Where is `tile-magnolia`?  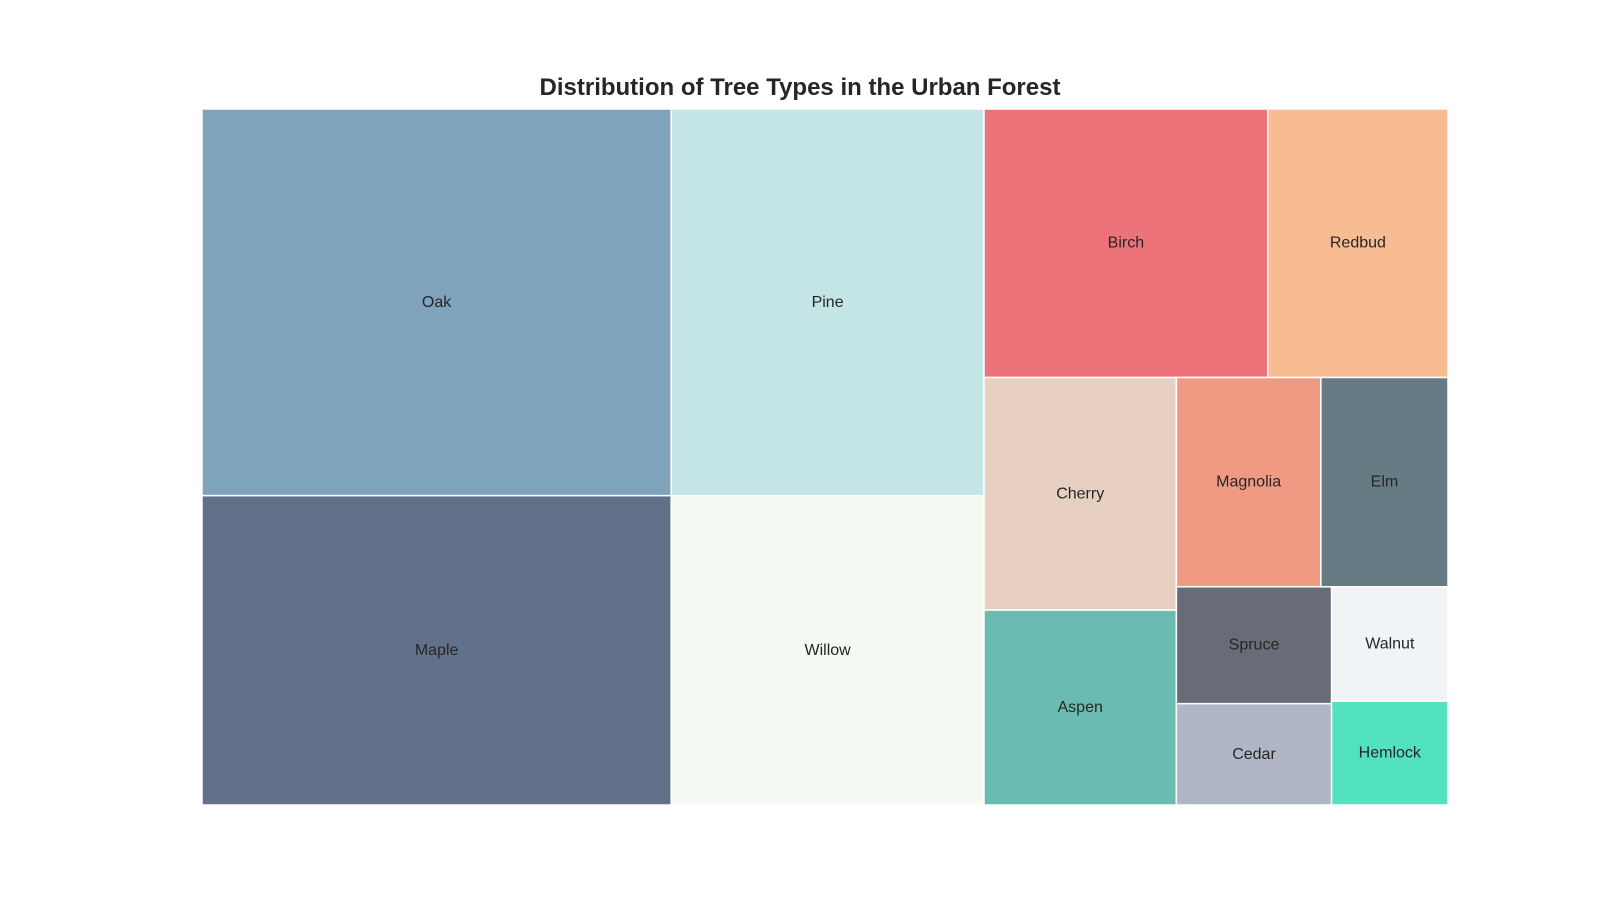
tile-magnolia is located at coordinates (1248, 482).